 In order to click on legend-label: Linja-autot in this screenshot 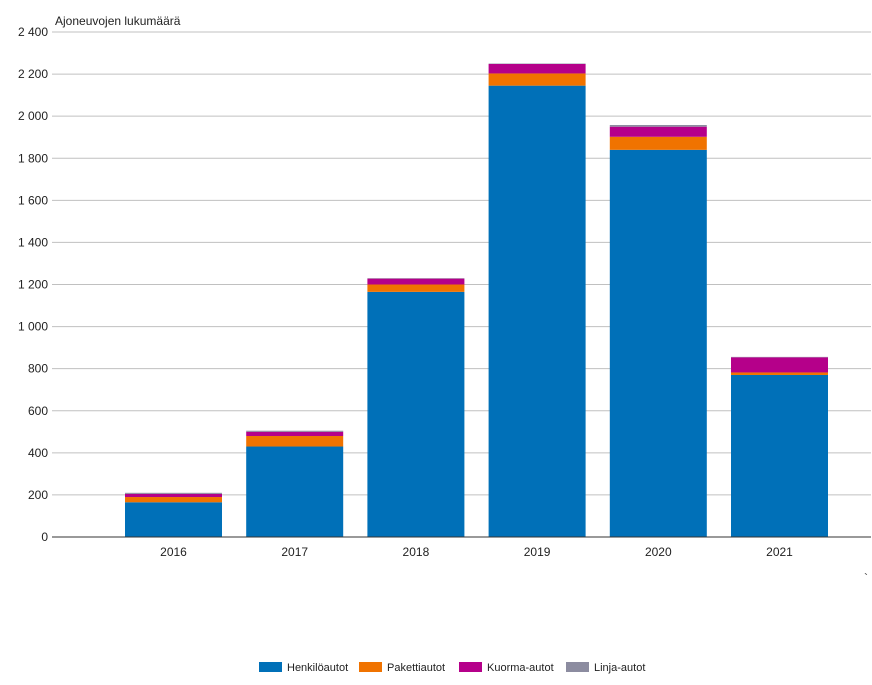, I will do `click(619, 668)`.